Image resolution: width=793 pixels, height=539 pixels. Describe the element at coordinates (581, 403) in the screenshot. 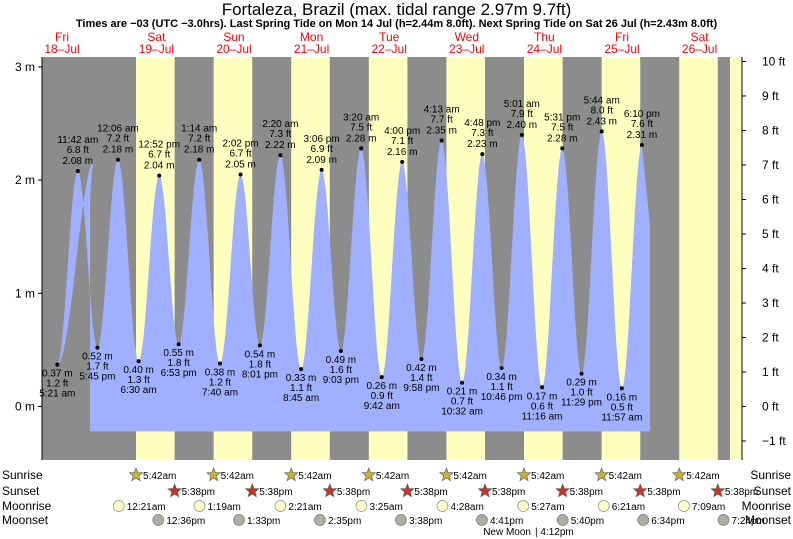

I see `tide-time: 11:29 pm` at that location.